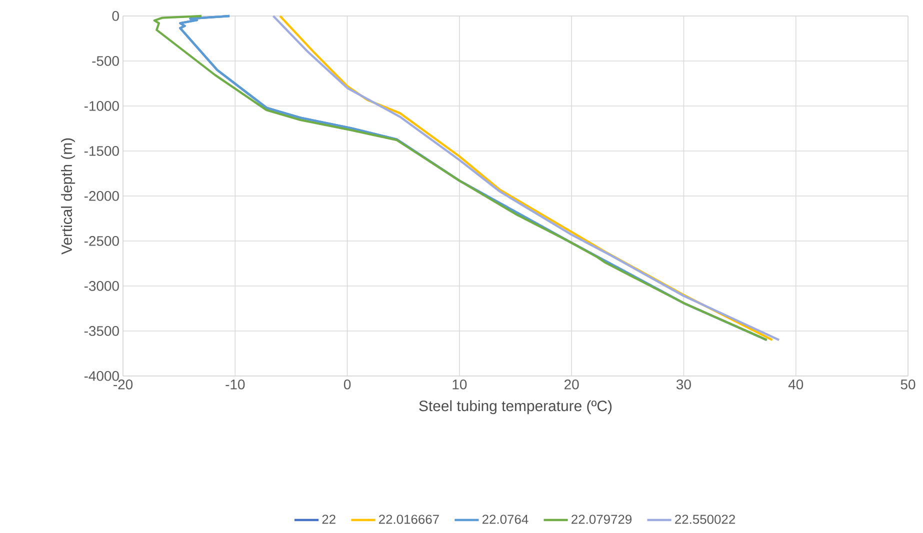  I want to click on legend-label: 22, so click(329, 519).